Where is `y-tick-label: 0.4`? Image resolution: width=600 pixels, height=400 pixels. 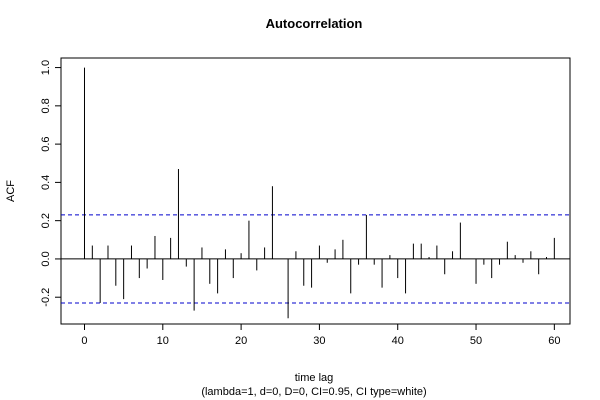
y-tick-label: 0.4 is located at coordinates (46, 182).